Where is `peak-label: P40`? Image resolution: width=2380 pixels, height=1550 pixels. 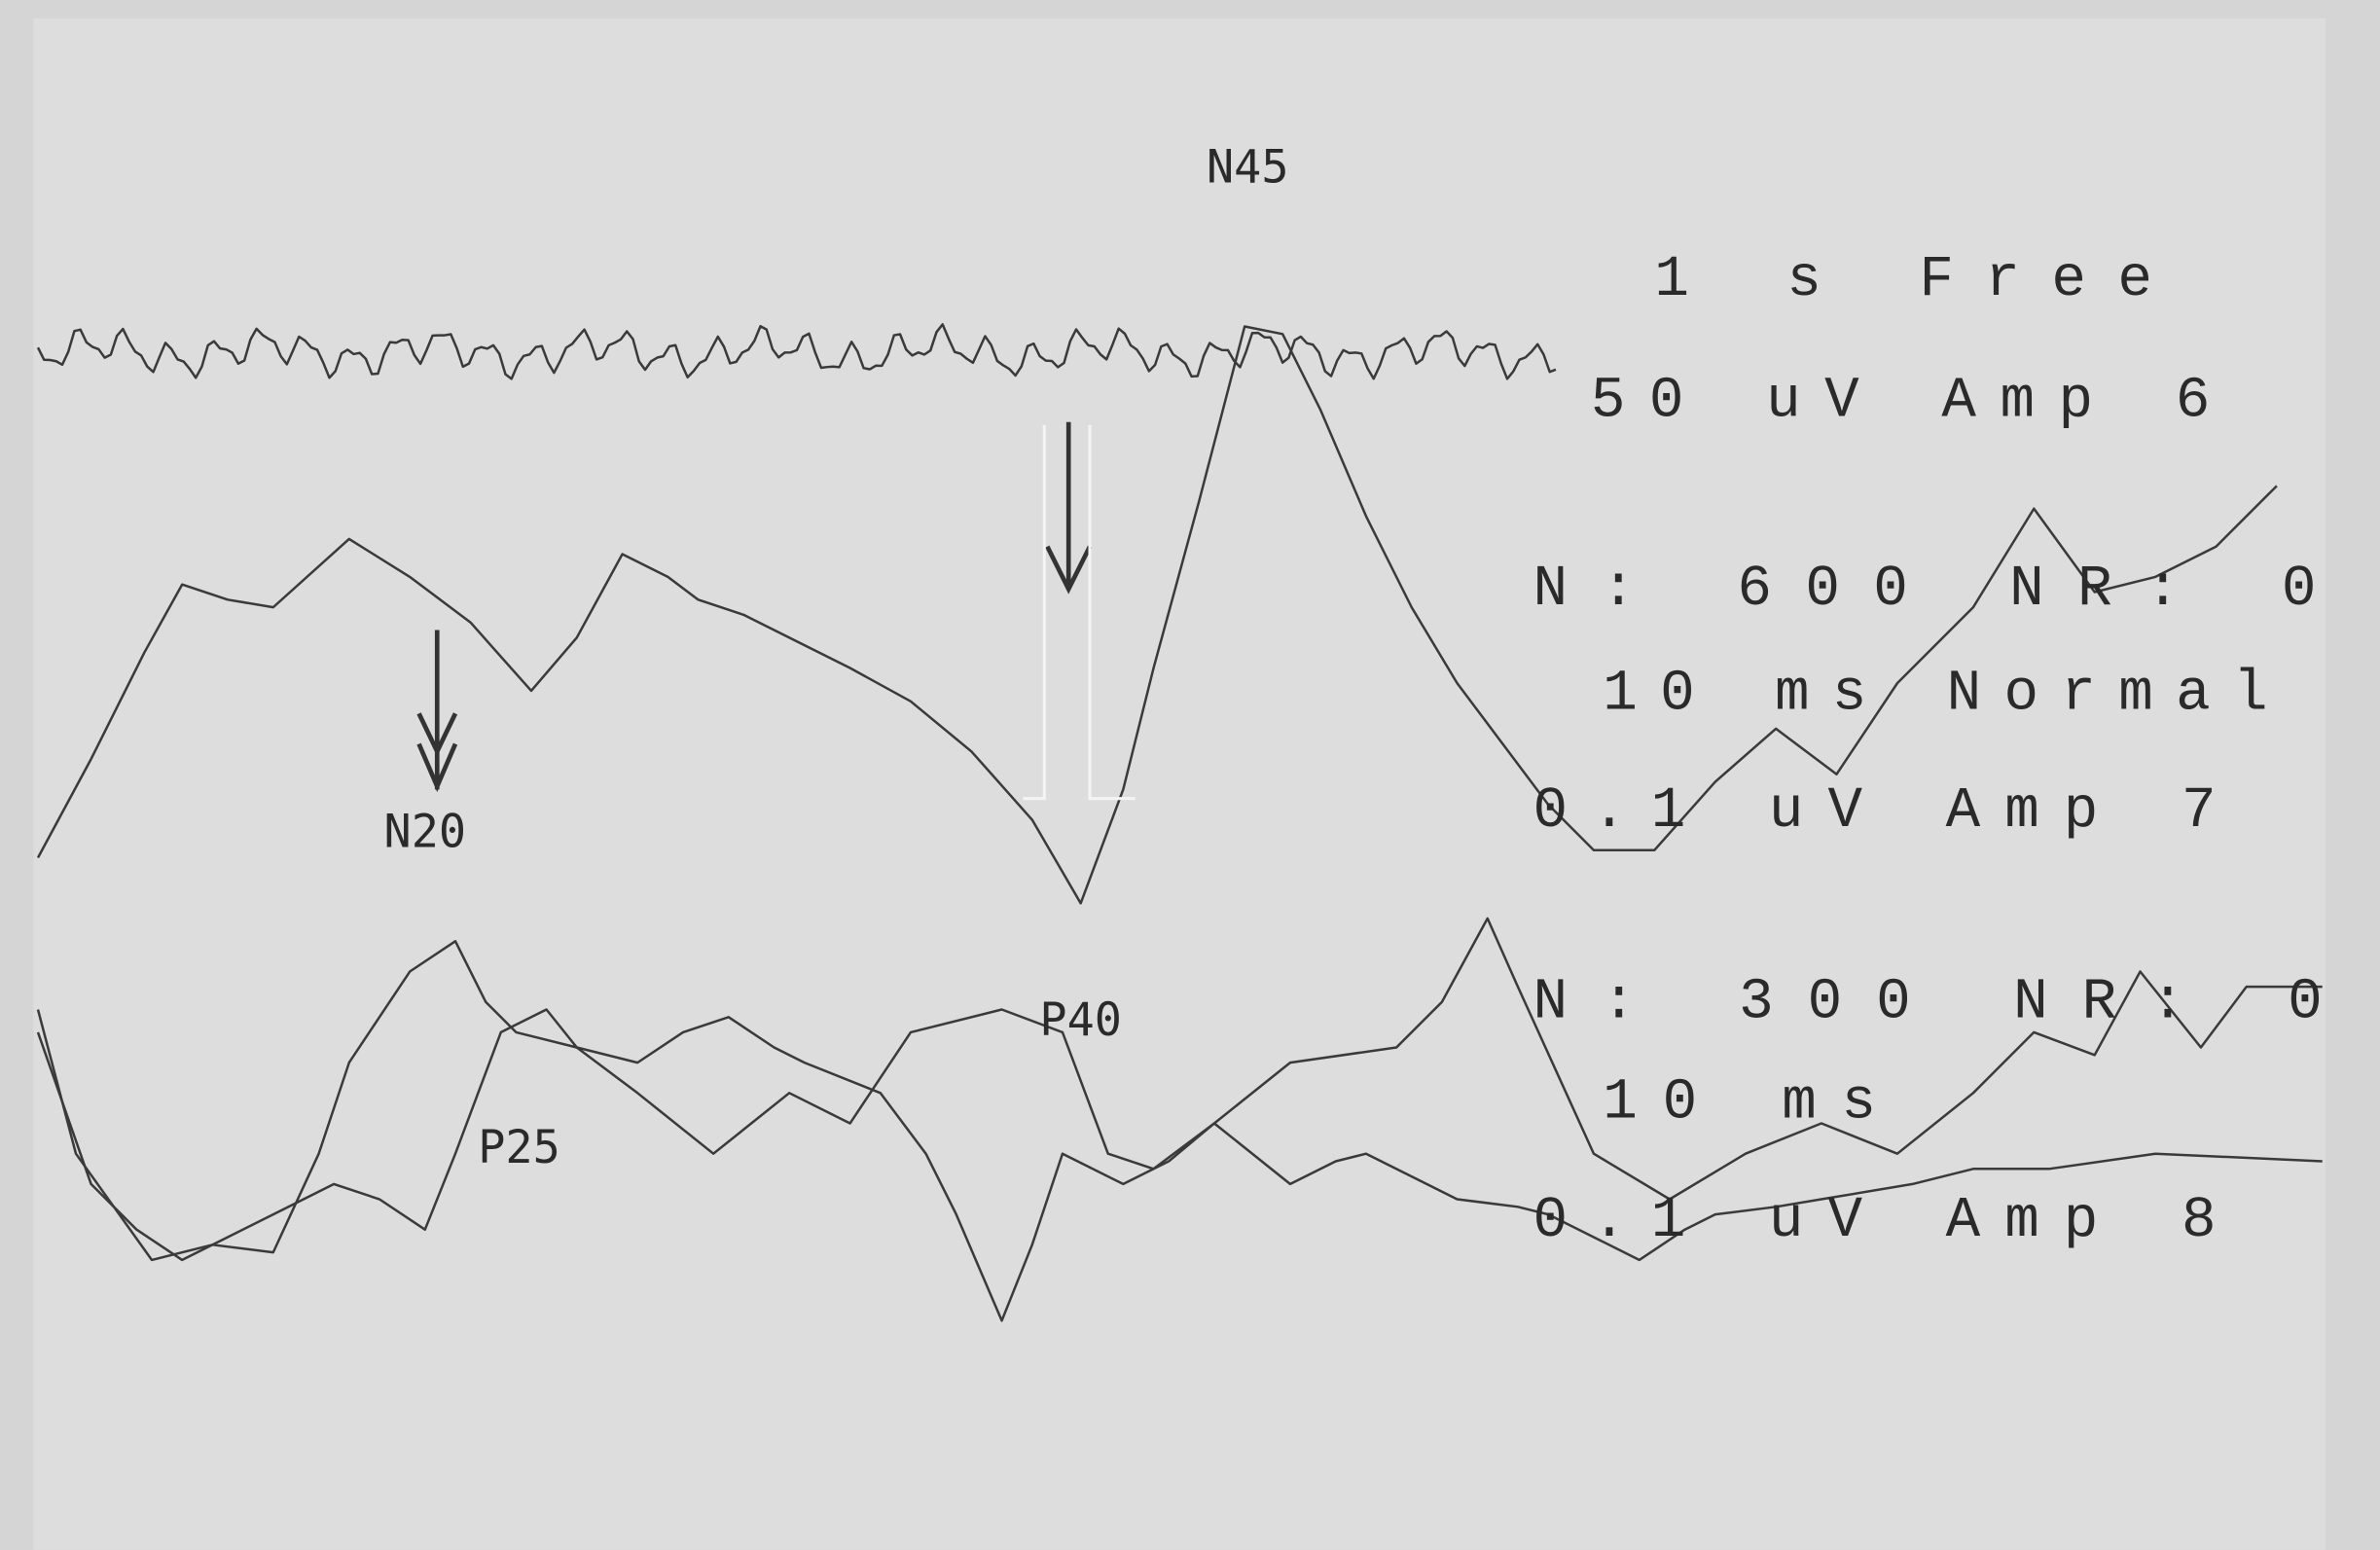 peak-label: P40 is located at coordinates (1080, 1021).